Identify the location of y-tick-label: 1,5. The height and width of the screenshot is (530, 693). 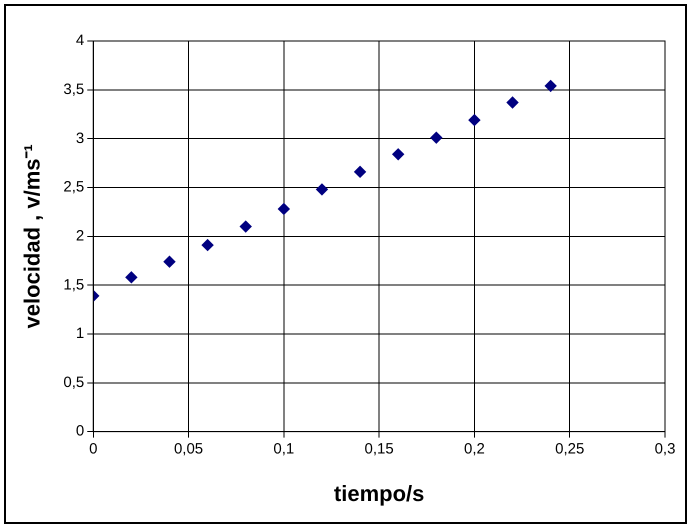
(73, 285).